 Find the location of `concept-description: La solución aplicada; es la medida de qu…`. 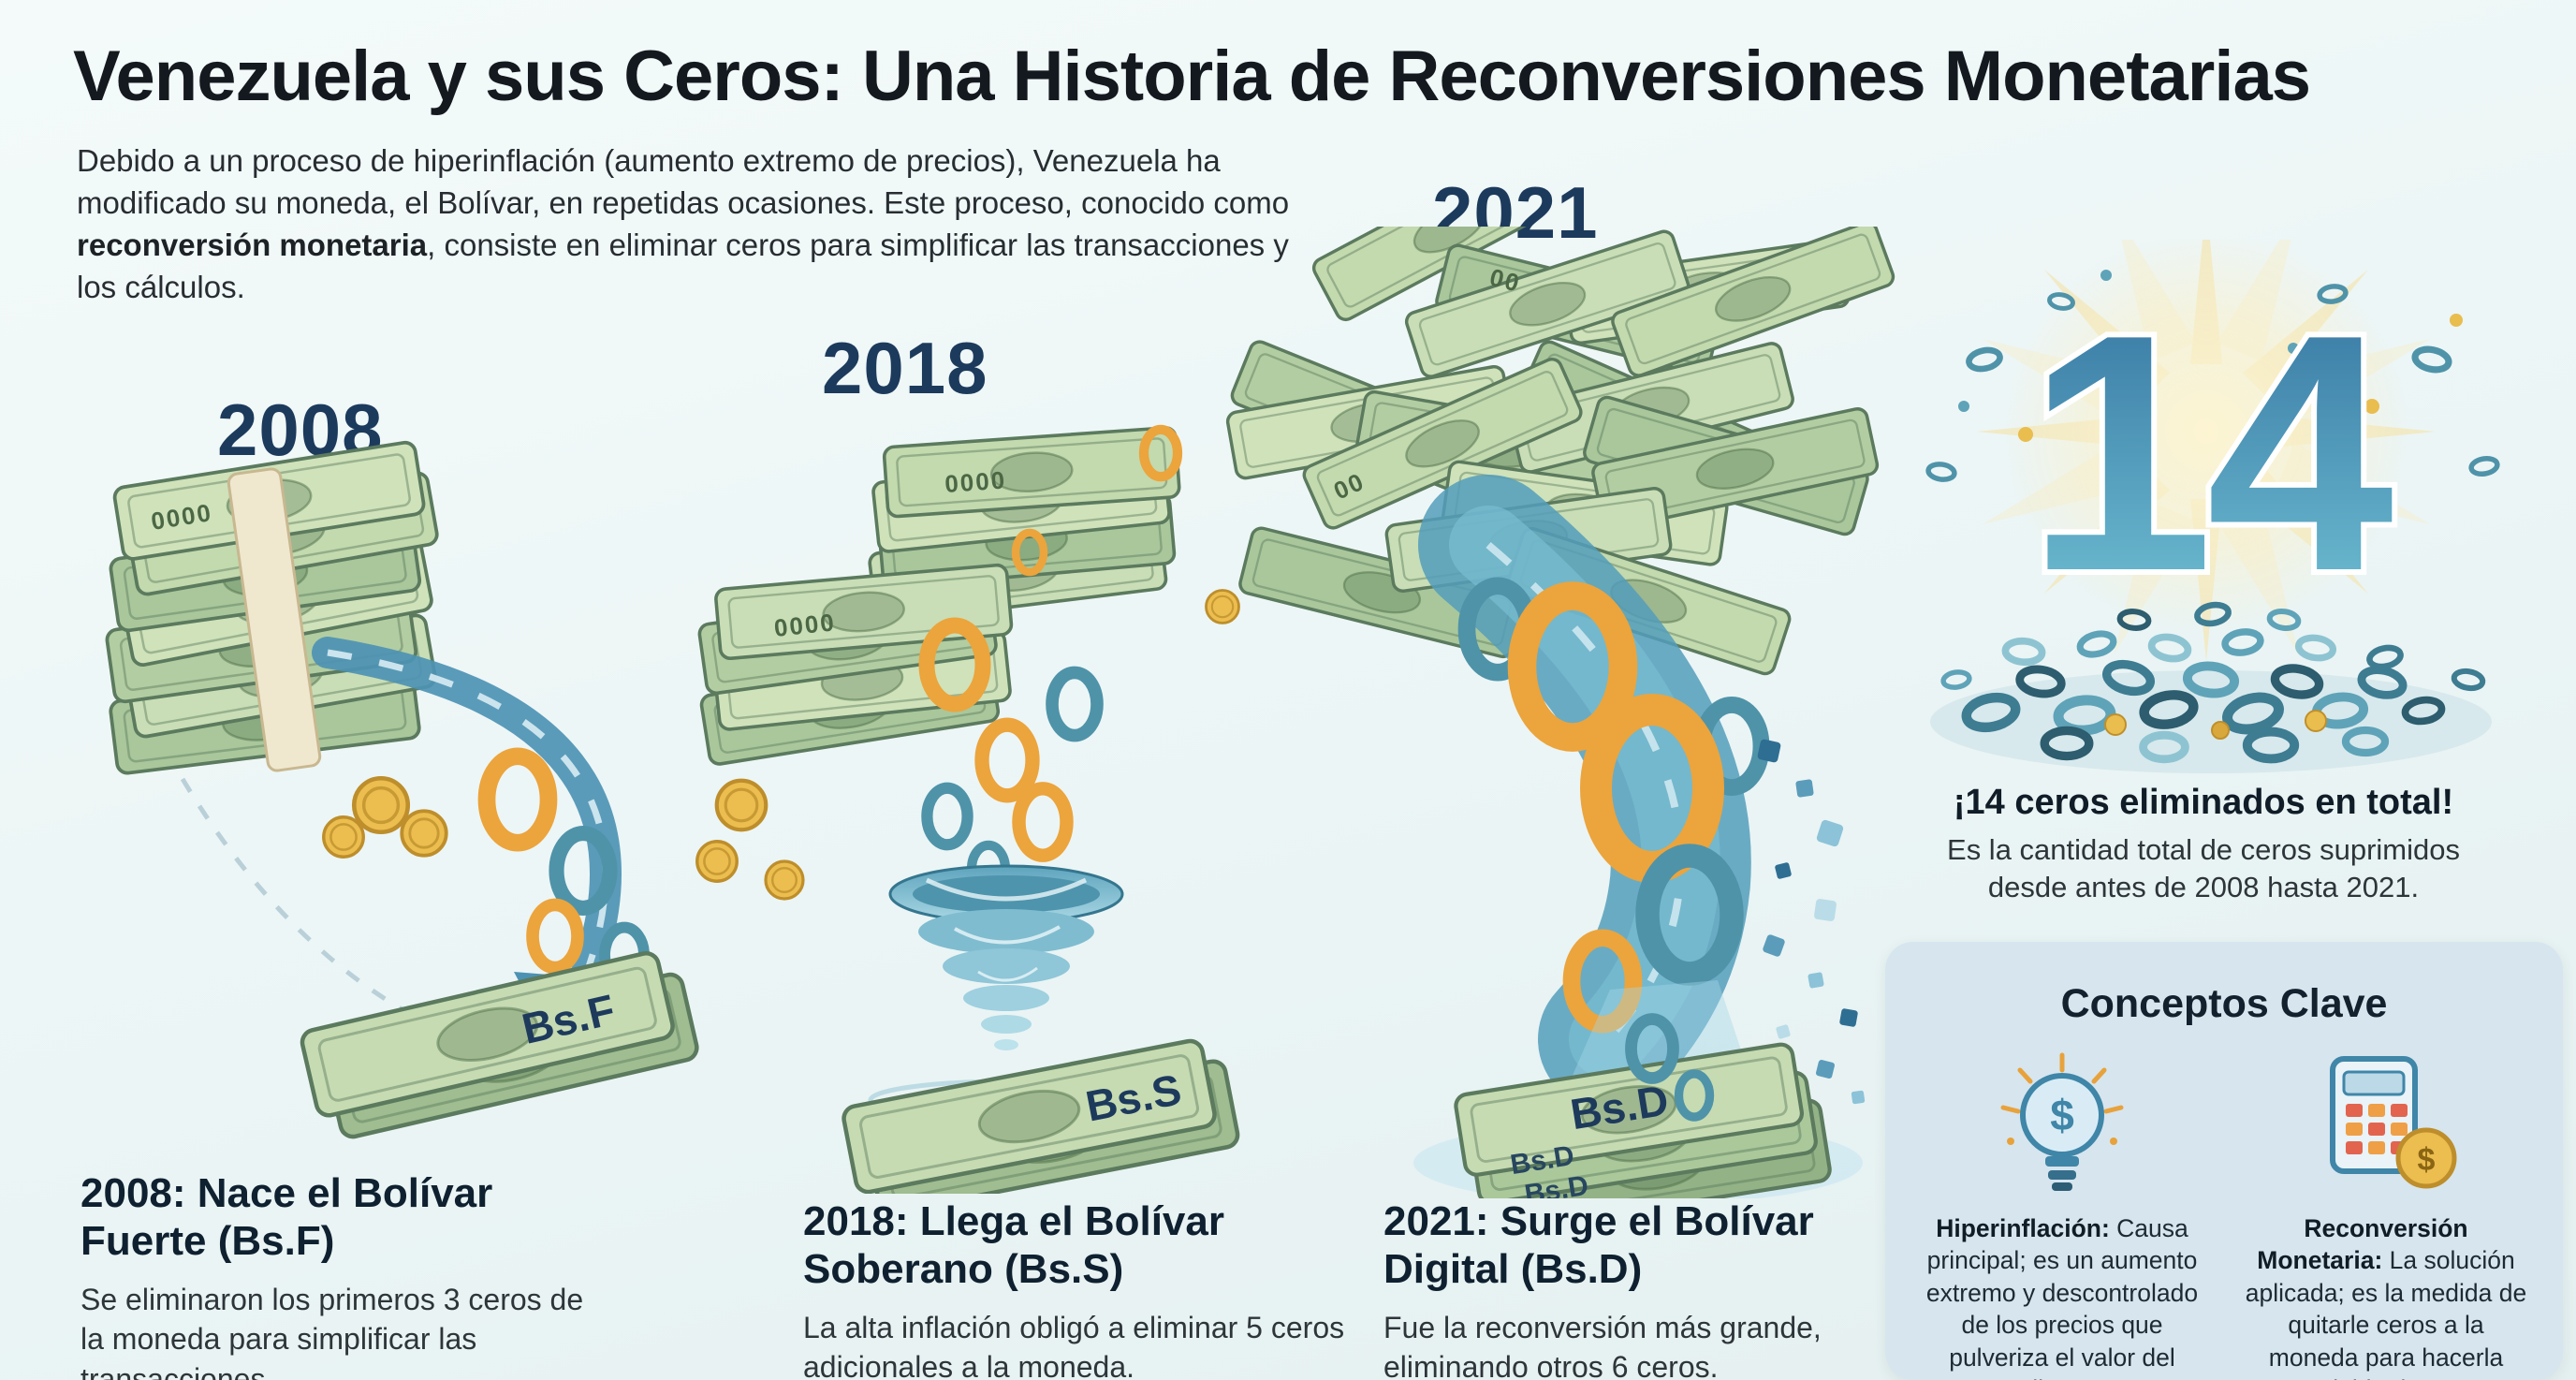

concept-description: La solución aplicada; es la medida de qu… is located at coordinates (2386, 1313).